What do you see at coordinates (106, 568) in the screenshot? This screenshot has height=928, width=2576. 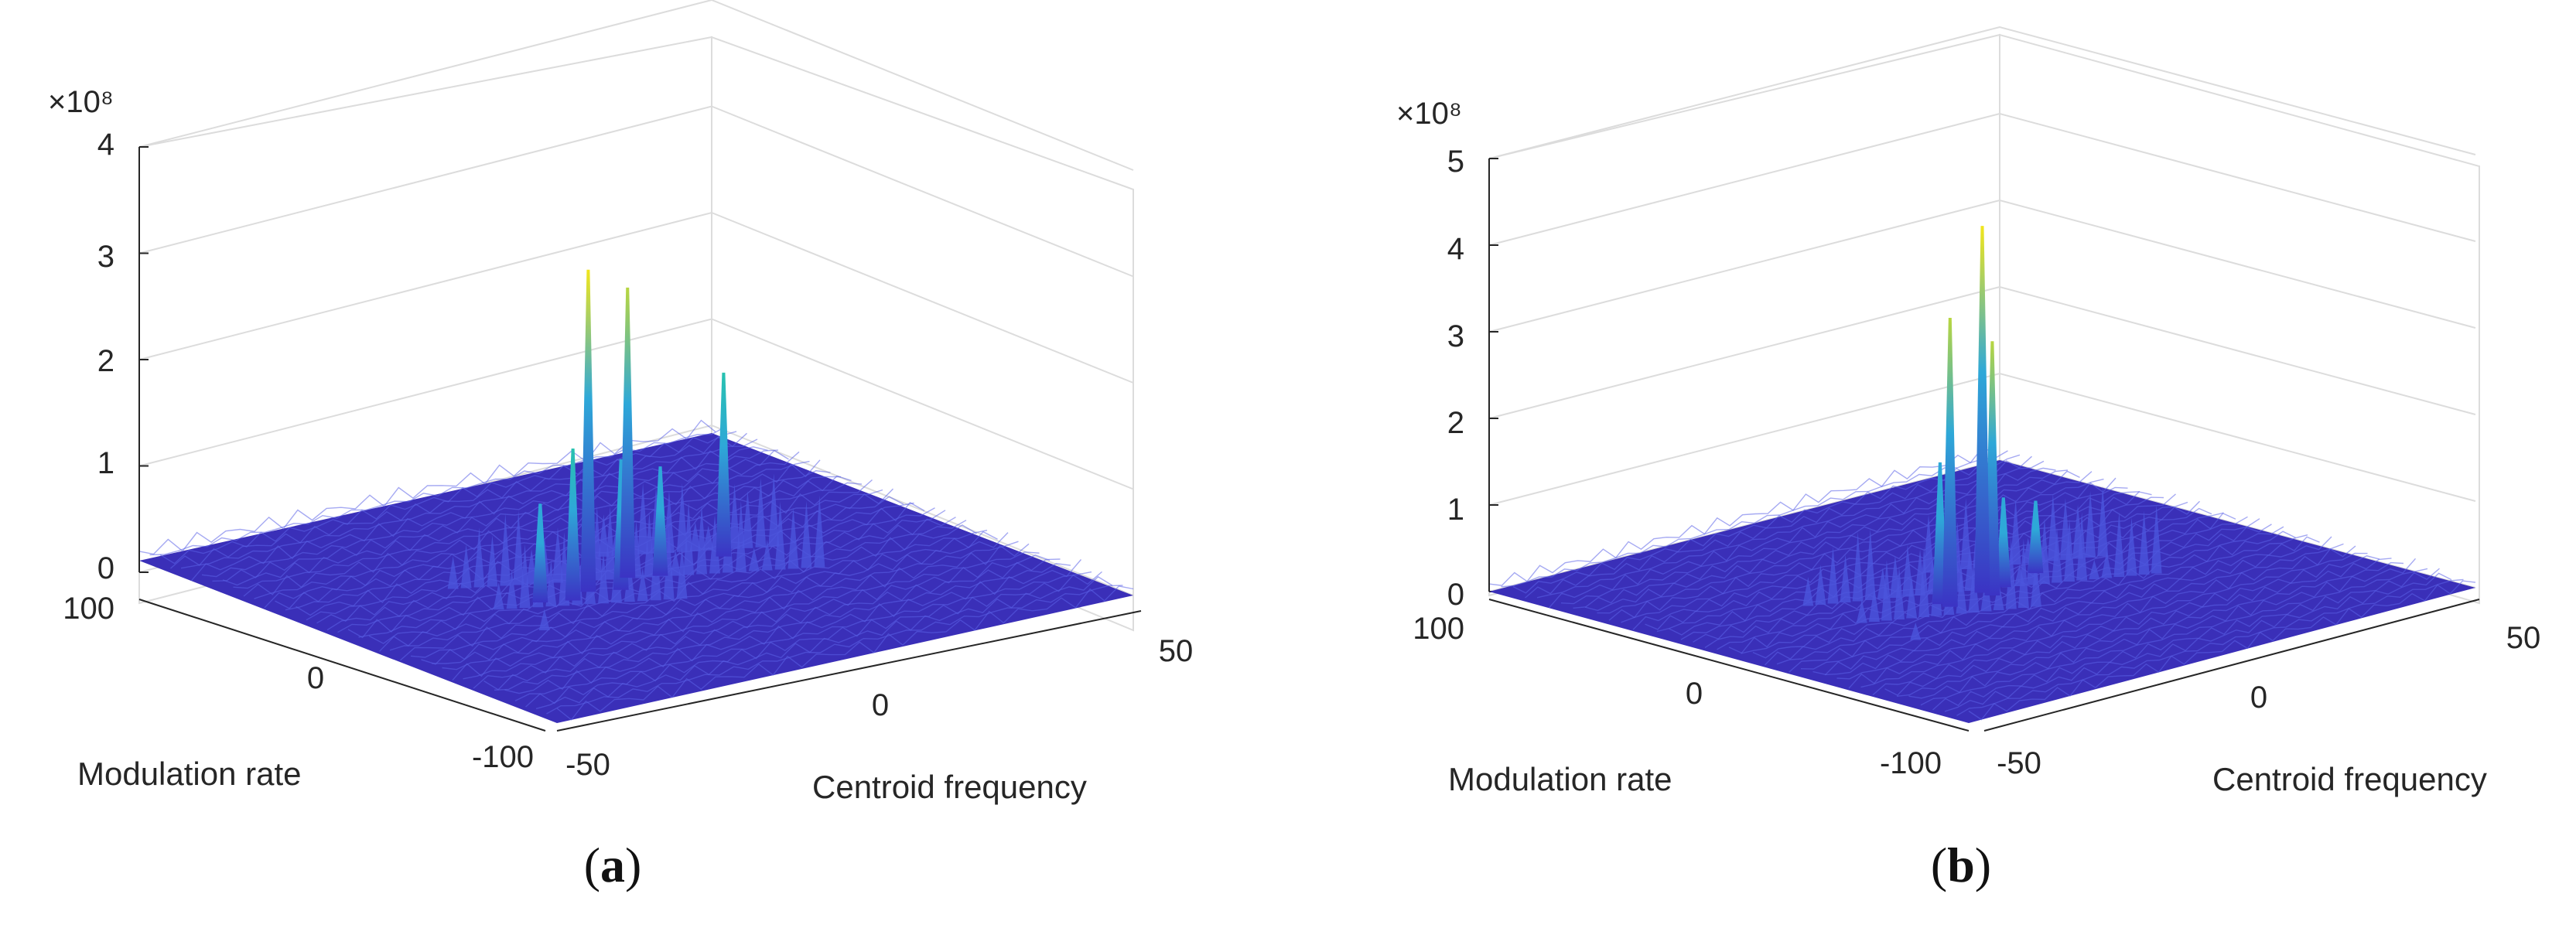 I see `panel-a-z-tick: 0` at bounding box center [106, 568].